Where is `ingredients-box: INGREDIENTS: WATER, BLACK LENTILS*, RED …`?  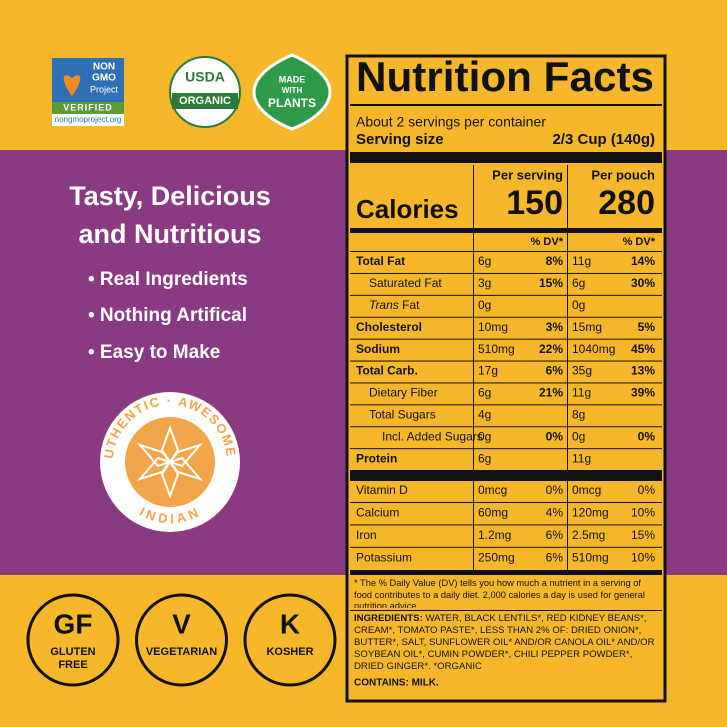 ingredients-box: INGREDIENTS: WATER, BLACK LENTILS*, RED … is located at coordinates (506, 643).